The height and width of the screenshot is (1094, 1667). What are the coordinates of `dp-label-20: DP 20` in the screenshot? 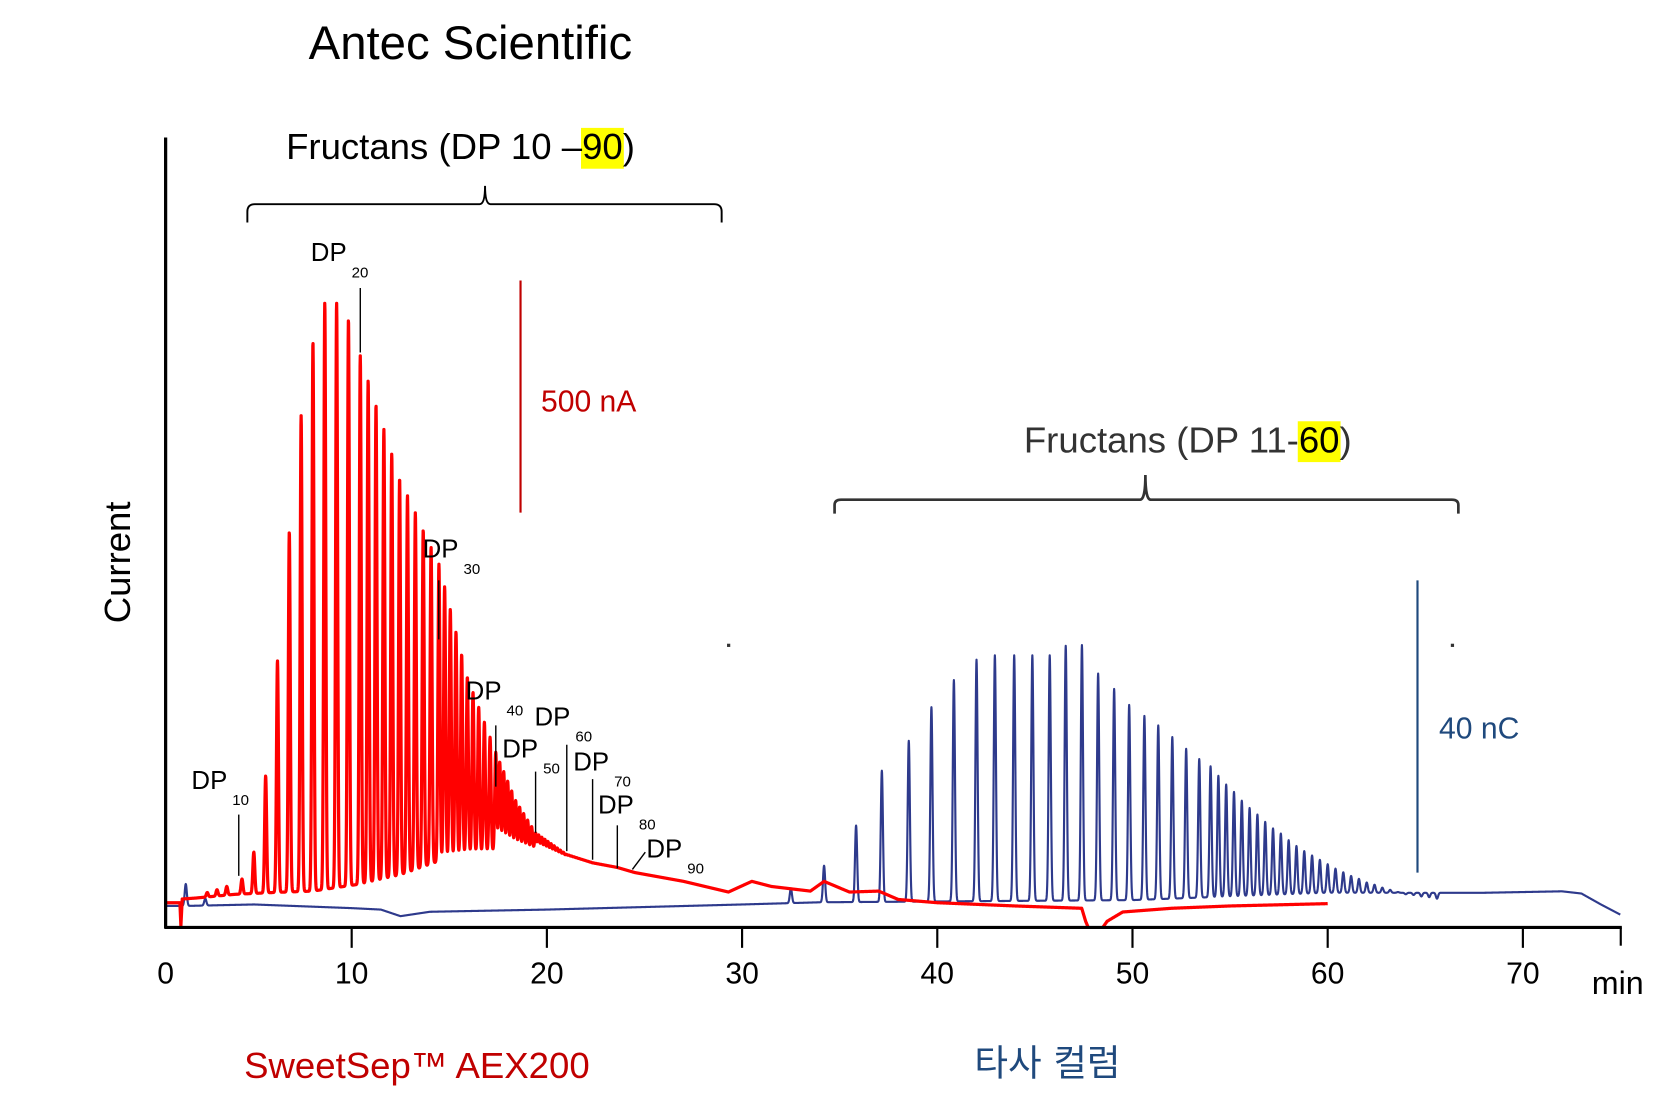 It's located at (340, 296).